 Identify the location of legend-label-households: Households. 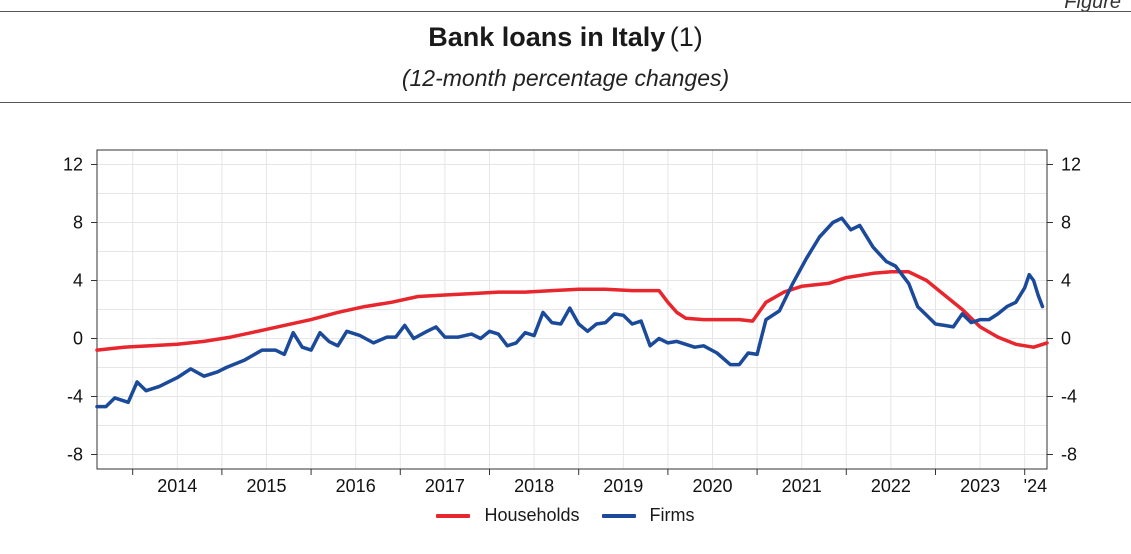
(532, 515).